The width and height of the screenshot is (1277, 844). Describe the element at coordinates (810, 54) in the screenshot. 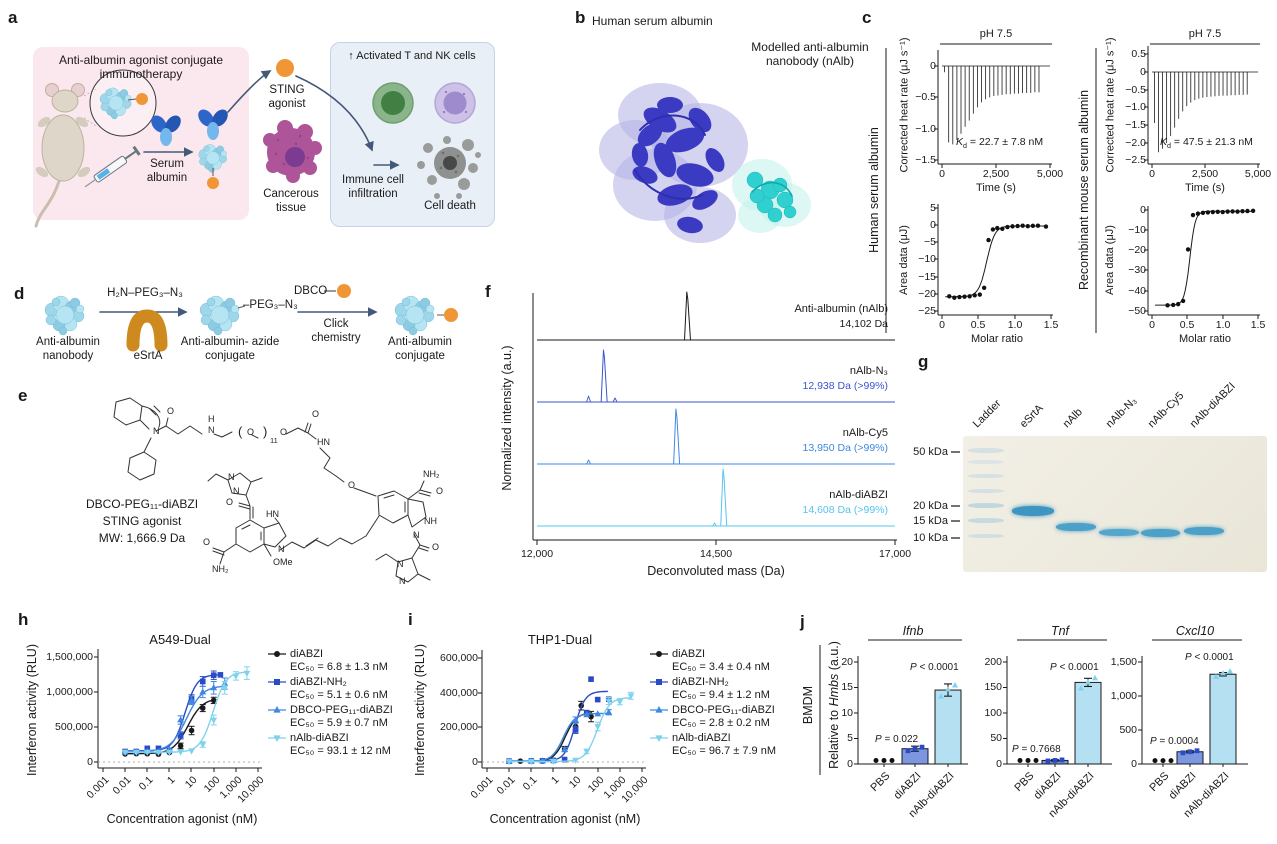

I see `modelled-nanobody-label: Modelled anti-albumin nanobody (nAlb)` at that location.